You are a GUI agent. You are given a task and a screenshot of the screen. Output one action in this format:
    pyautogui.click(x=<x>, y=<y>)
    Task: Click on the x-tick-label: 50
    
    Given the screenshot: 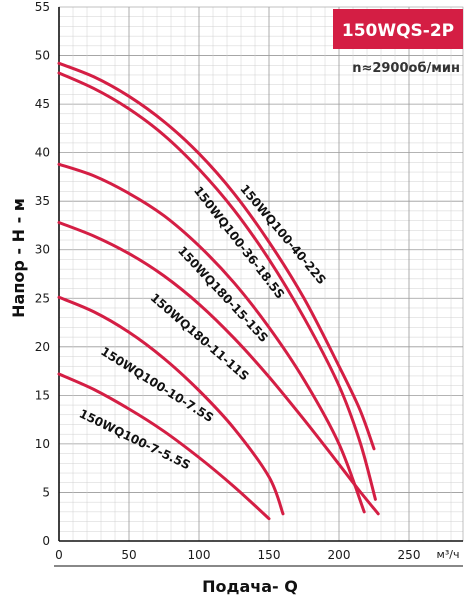 What is the action you would take?
    pyautogui.click(x=128, y=555)
    